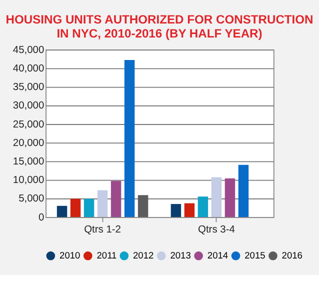  Describe the element at coordinates (180, 255) in the screenshot. I see `legend-label: 2013` at that location.